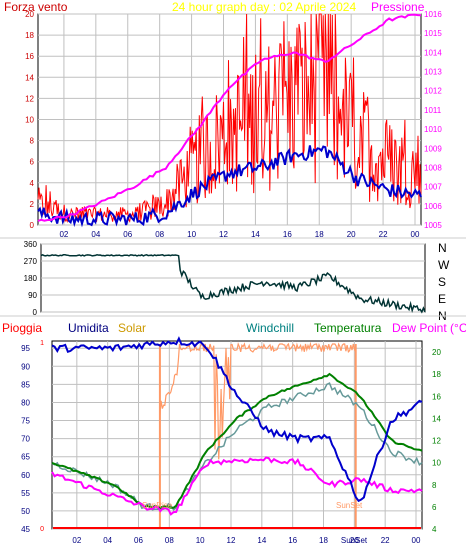 This screenshot has height=560, width=466. I want to click on wind-axis-label: Forza vento, so click(36, 7).